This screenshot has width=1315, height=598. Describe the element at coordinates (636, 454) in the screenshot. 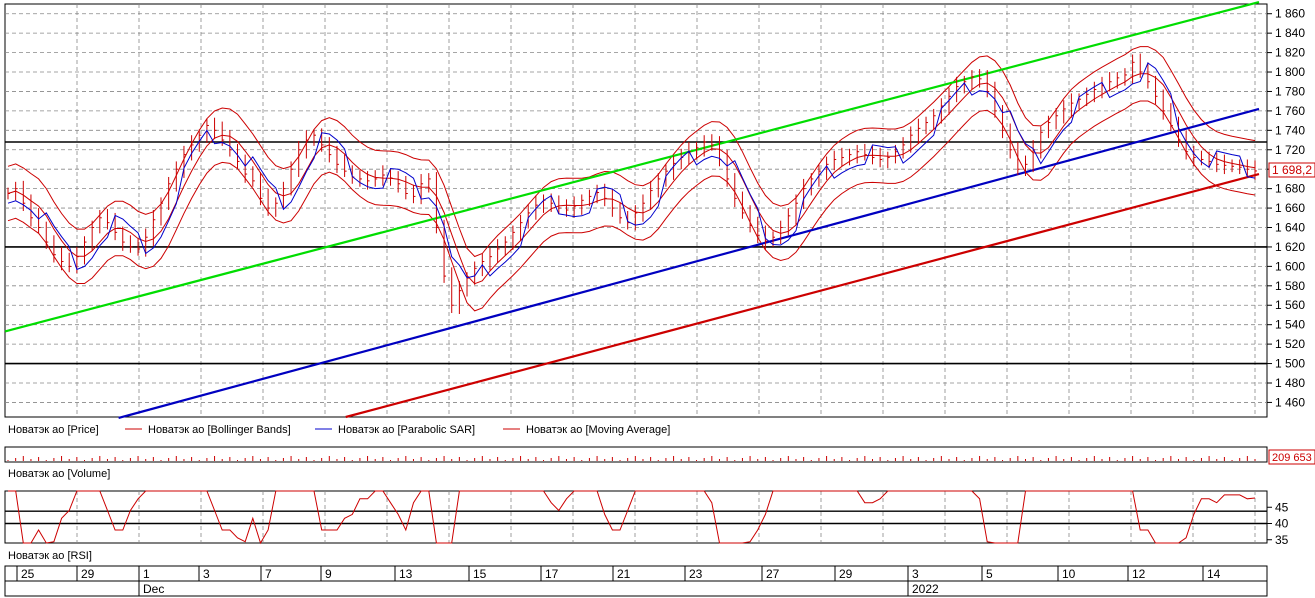

I see `volume-plot-frame` at that location.